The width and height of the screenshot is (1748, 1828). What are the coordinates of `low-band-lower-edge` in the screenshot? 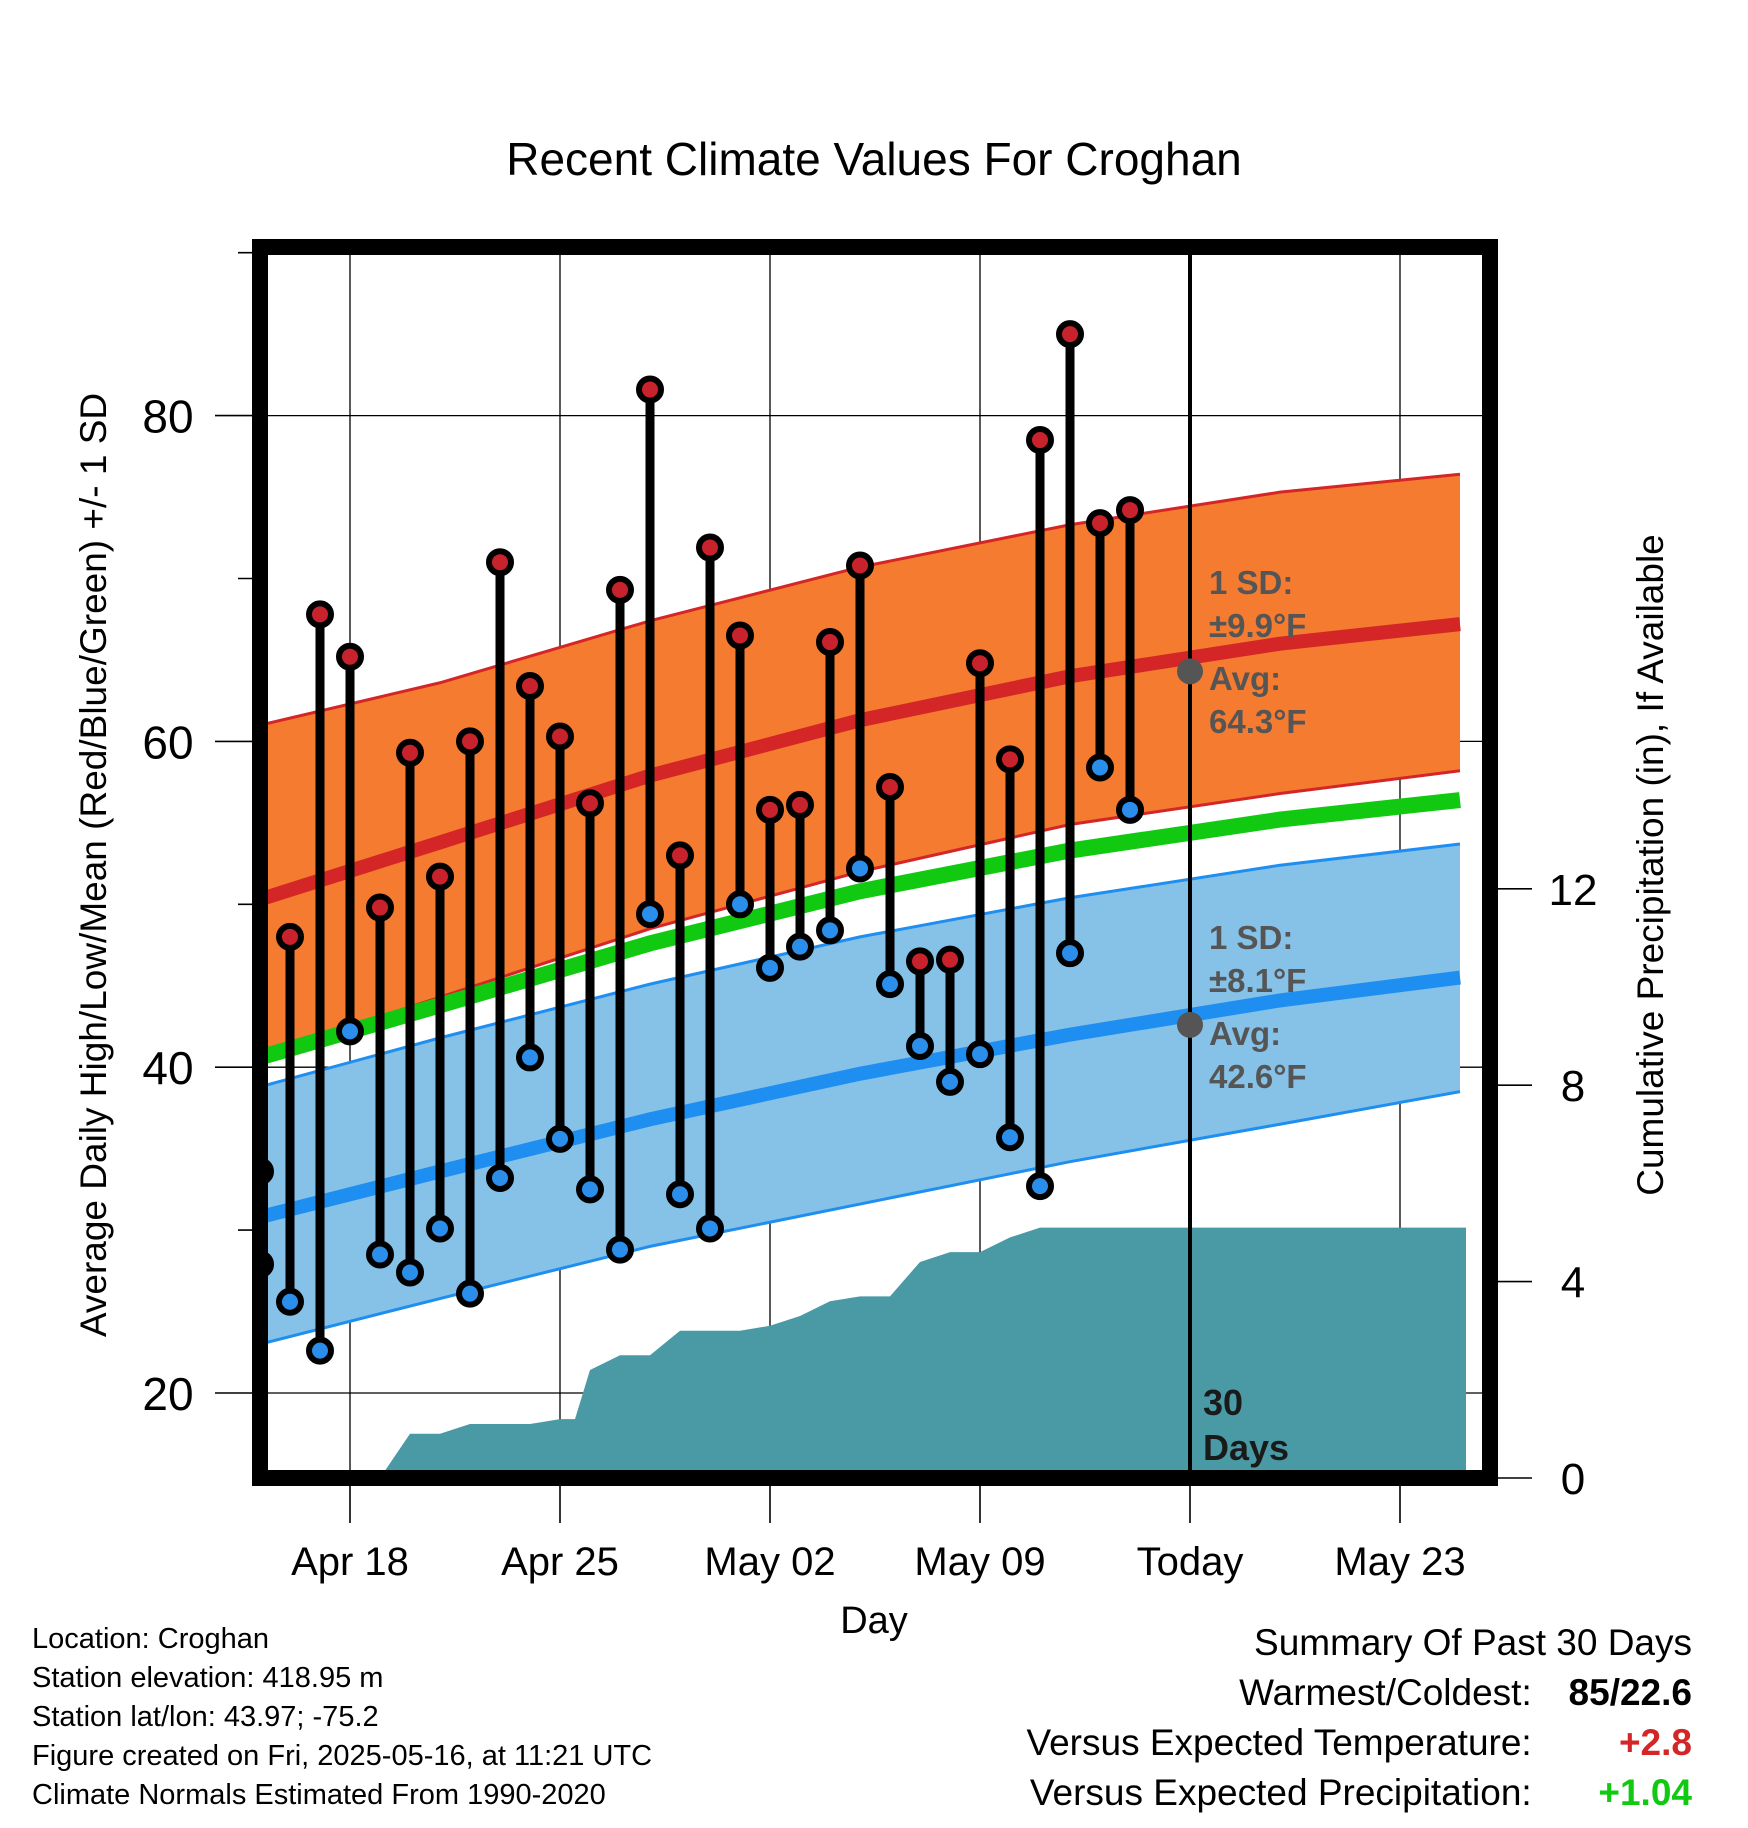 It's located at (860, 1218).